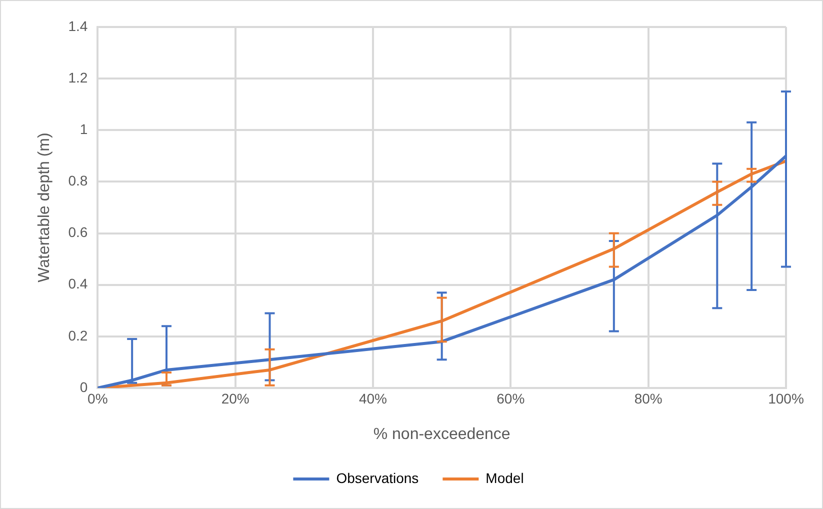 The height and width of the screenshot is (509, 823). Describe the element at coordinates (45, 207) in the screenshot. I see `y-axis-title: Watertable depth (m)` at that location.